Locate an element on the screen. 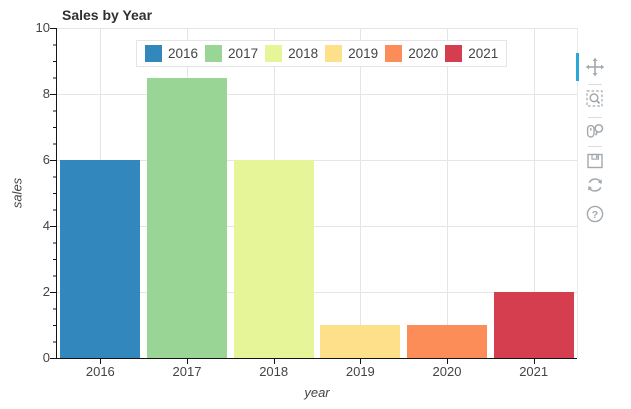 Image resolution: width=631 pixels, height=409 pixels. x-tick-label: 2020 is located at coordinates (447, 371).